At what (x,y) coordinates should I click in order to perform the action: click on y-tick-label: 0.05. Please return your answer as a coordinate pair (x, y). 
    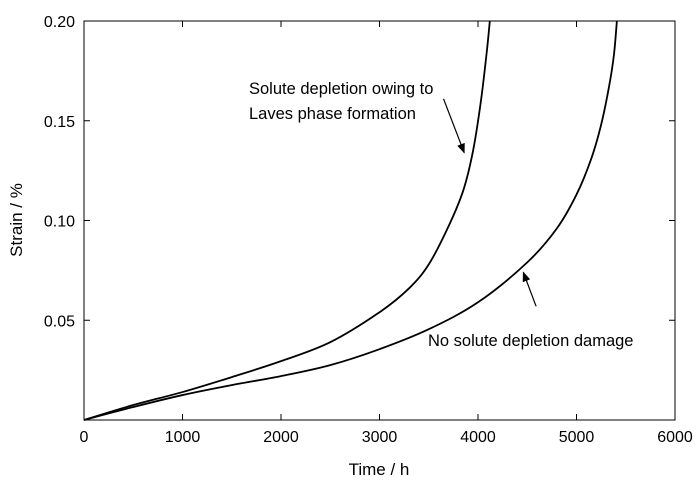
    Looking at the image, I should click on (59, 321).